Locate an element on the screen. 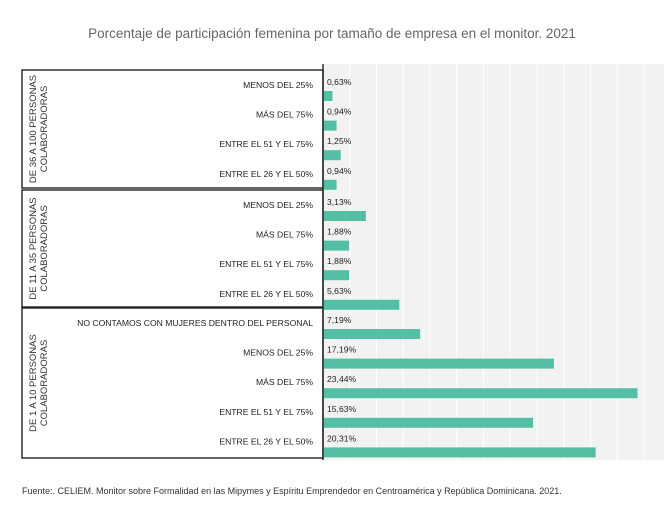 The image size is (664, 515). group-label-line1: DE 36 A 100 PERSONAS is located at coordinates (33, 129).